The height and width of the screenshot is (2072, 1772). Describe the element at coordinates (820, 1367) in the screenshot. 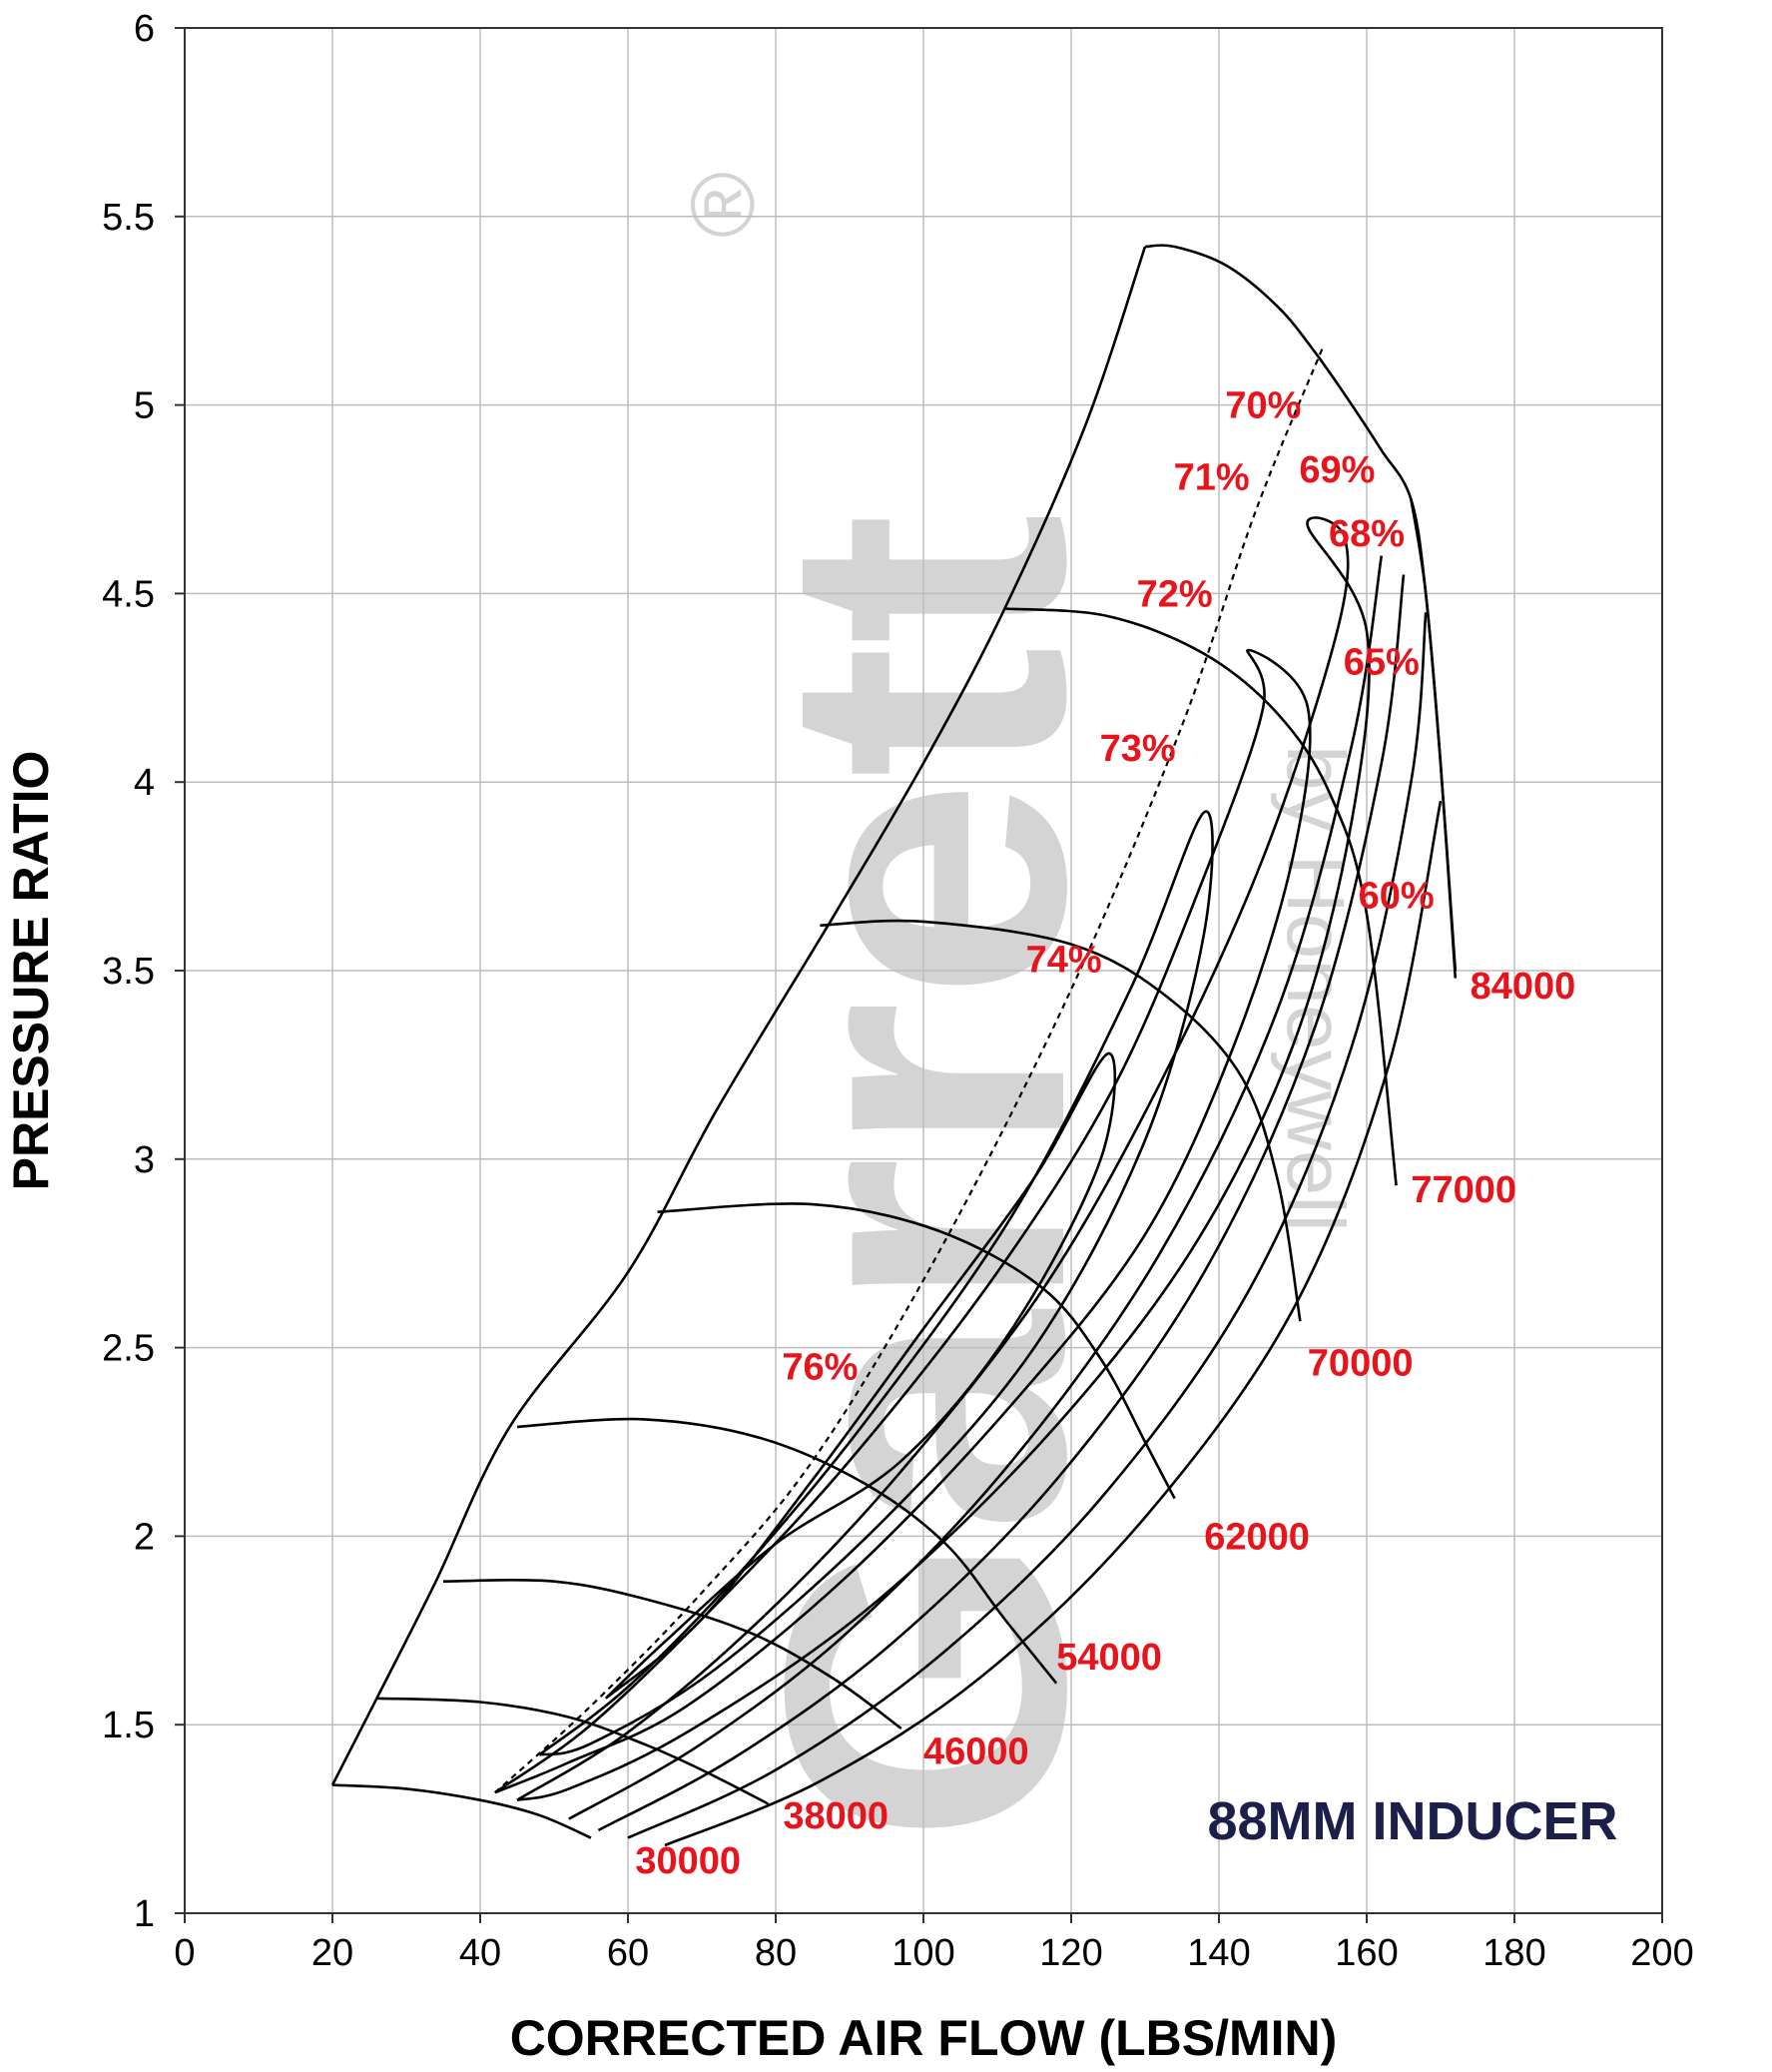

I see `efficiency-label-76pct: 76%` at that location.